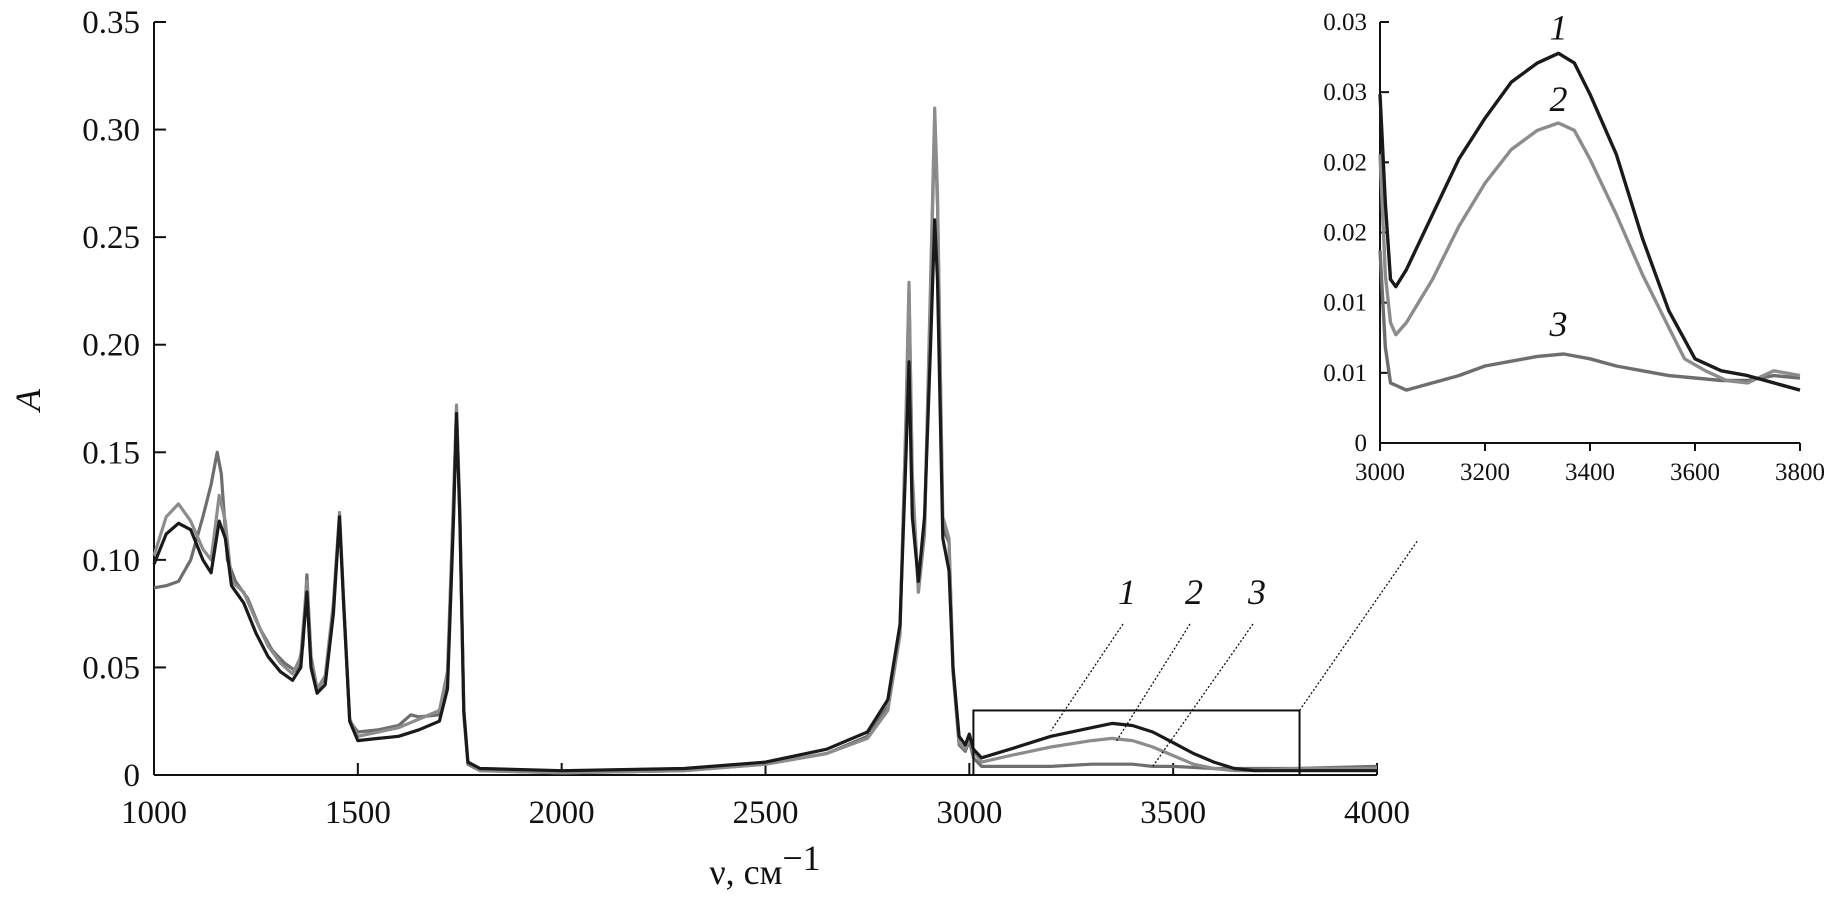 This screenshot has width=1835, height=904. Describe the element at coordinates (358, 813) in the screenshot. I see `main-x-tick-label: 1500` at that location.